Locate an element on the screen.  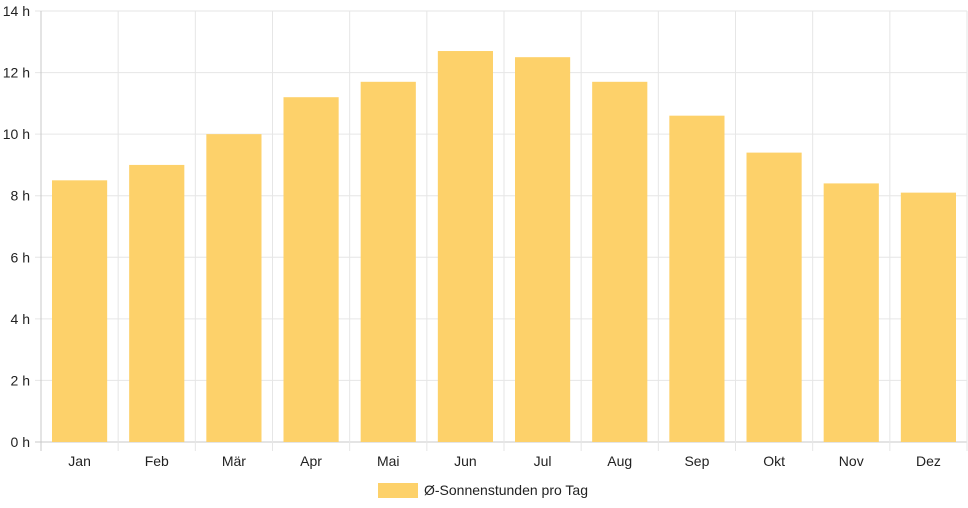
y-tick-label: 12 h is located at coordinates (16, 73).